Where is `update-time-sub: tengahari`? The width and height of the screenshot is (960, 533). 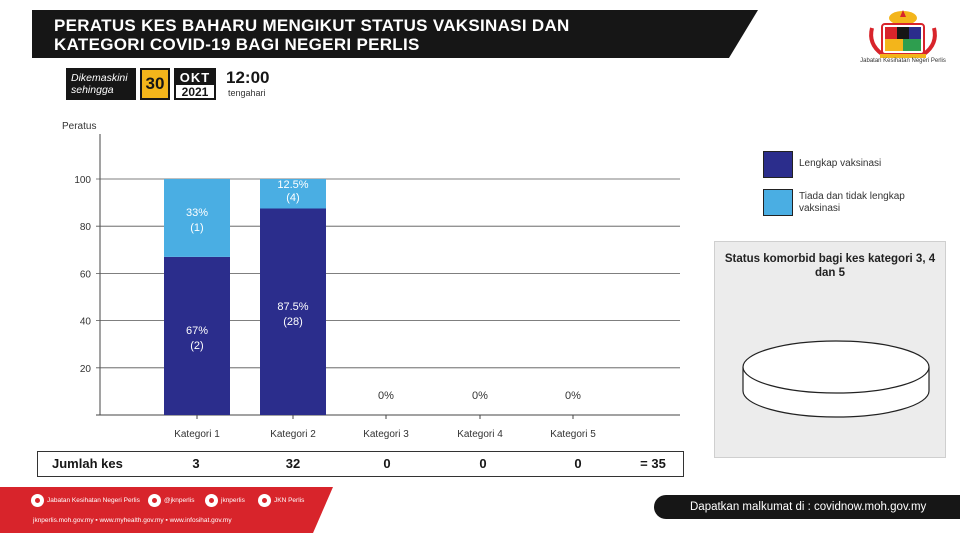 update-time-sub: tengahari is located at coordinates (247, 93).